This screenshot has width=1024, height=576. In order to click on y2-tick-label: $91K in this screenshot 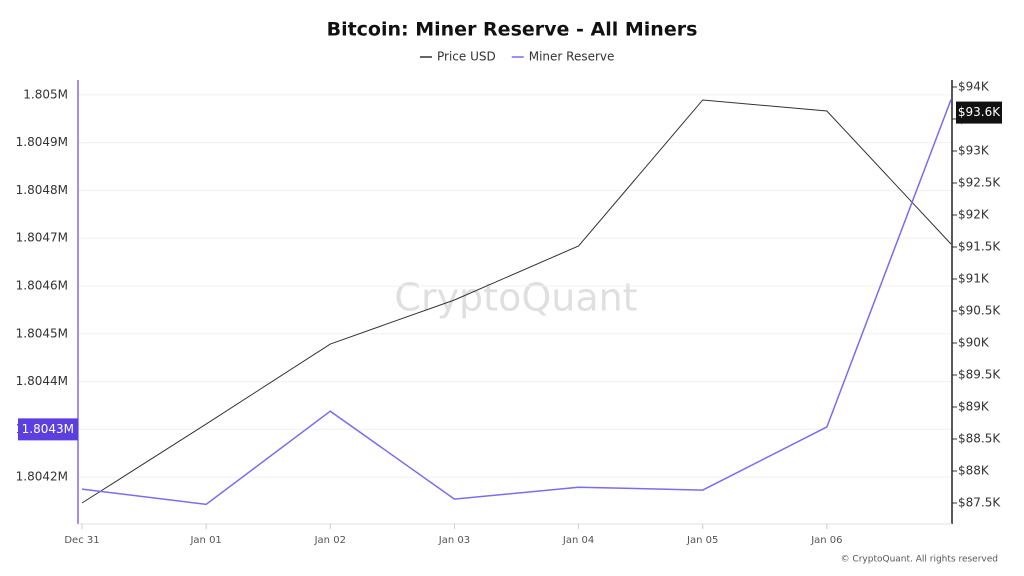, I will do `click(974, 278)`.